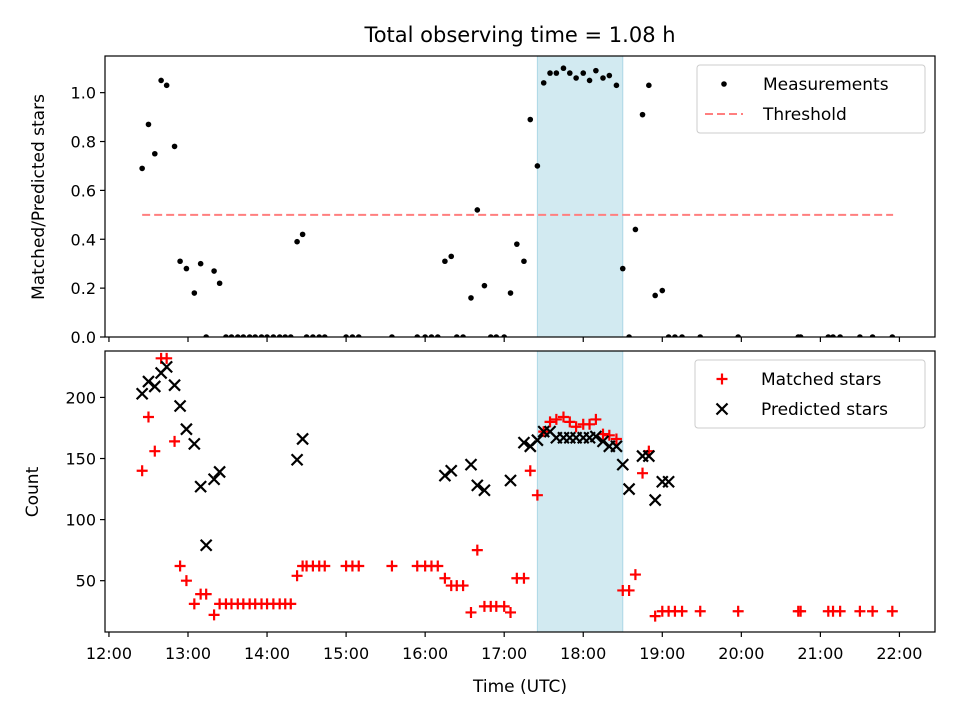  Describe the element at coordinates (820, 653) in the screenshot. I see `x-tick-label: 21:00` at that location.